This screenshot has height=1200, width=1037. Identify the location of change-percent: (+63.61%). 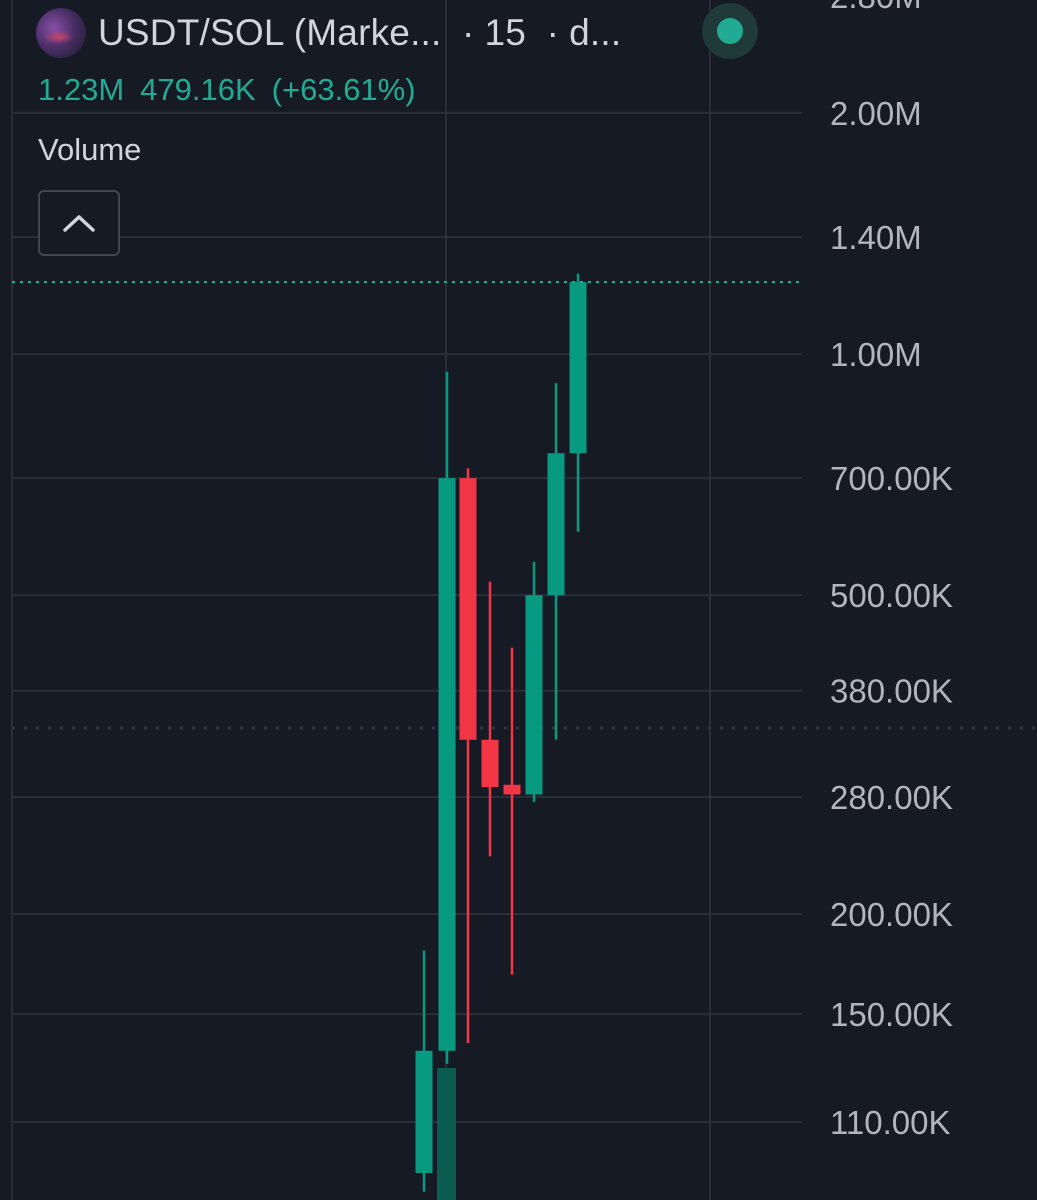
(343, 89).